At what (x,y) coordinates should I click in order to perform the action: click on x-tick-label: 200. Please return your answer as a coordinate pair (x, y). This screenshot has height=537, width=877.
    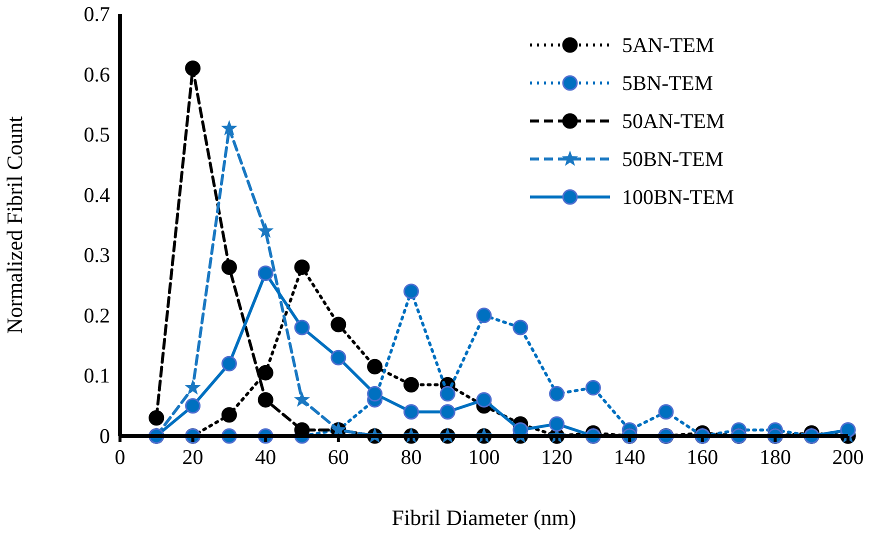
    Looking at the image, I should click on (848, 457).